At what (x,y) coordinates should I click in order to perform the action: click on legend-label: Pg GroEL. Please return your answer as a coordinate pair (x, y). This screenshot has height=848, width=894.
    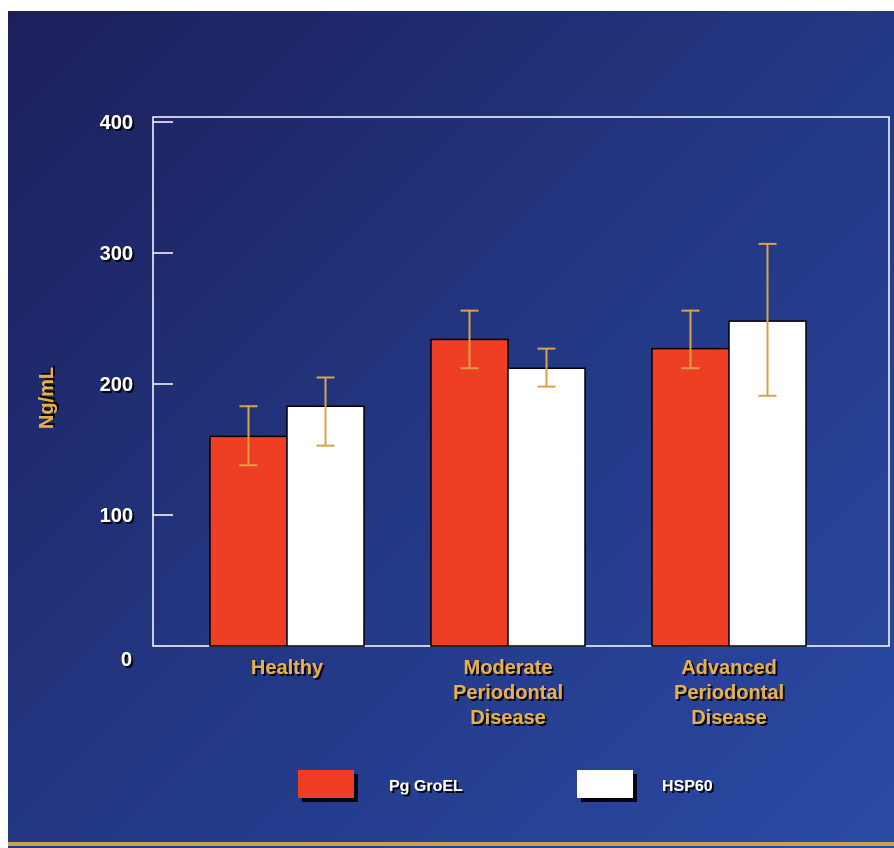
    Looking at the image, I should click on (426, 786).